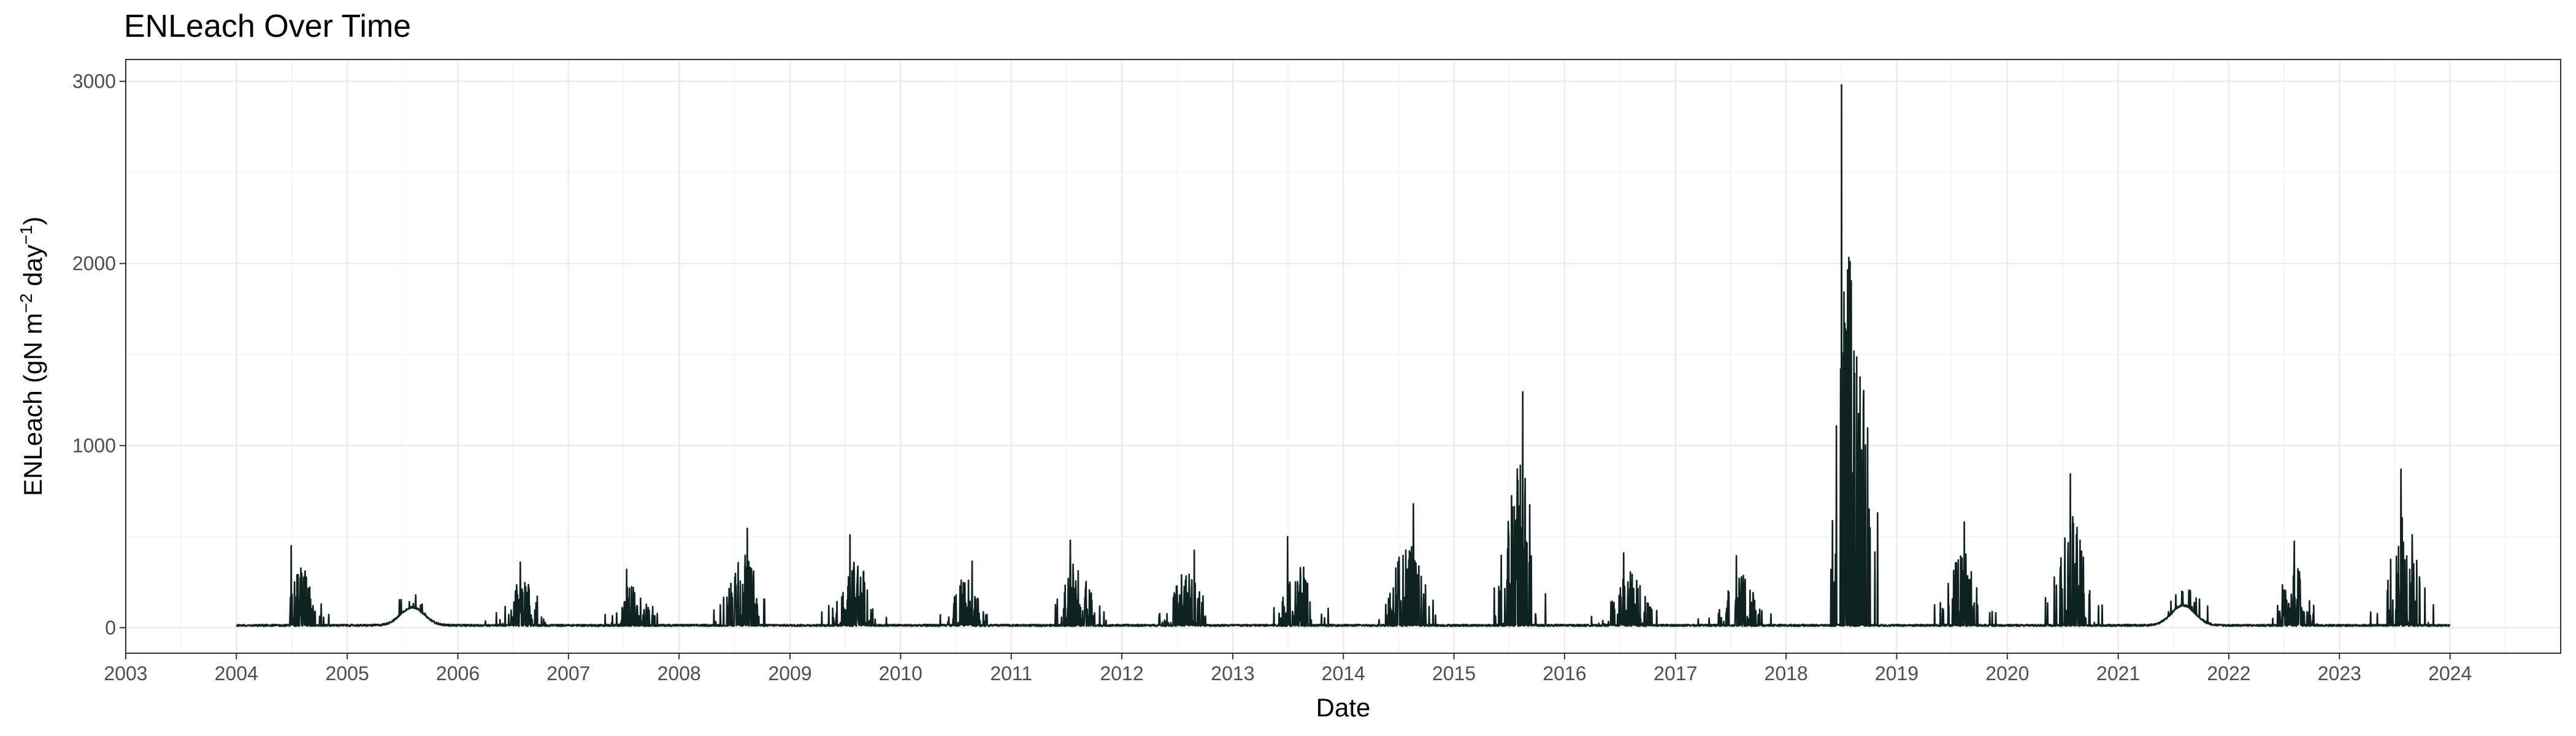  What do you see at coordinates (1011, 673) in the screenshot?
I see `x-tick-label: 2011` at bounding box center [1011, 673].